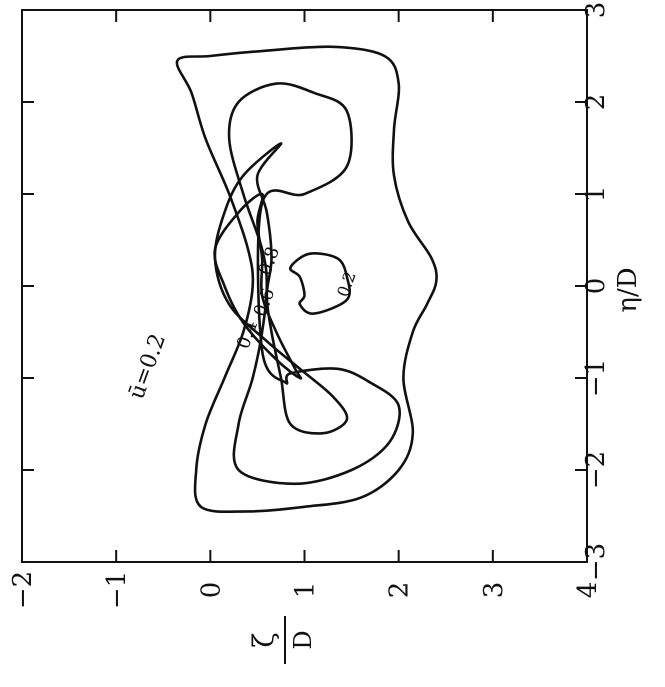 Image resolution: width=665 pixels, height=687 pixels. Describe the element at coordinates (596, 286) in the screenshot. I see `eta-tick-label: 0` at that location.